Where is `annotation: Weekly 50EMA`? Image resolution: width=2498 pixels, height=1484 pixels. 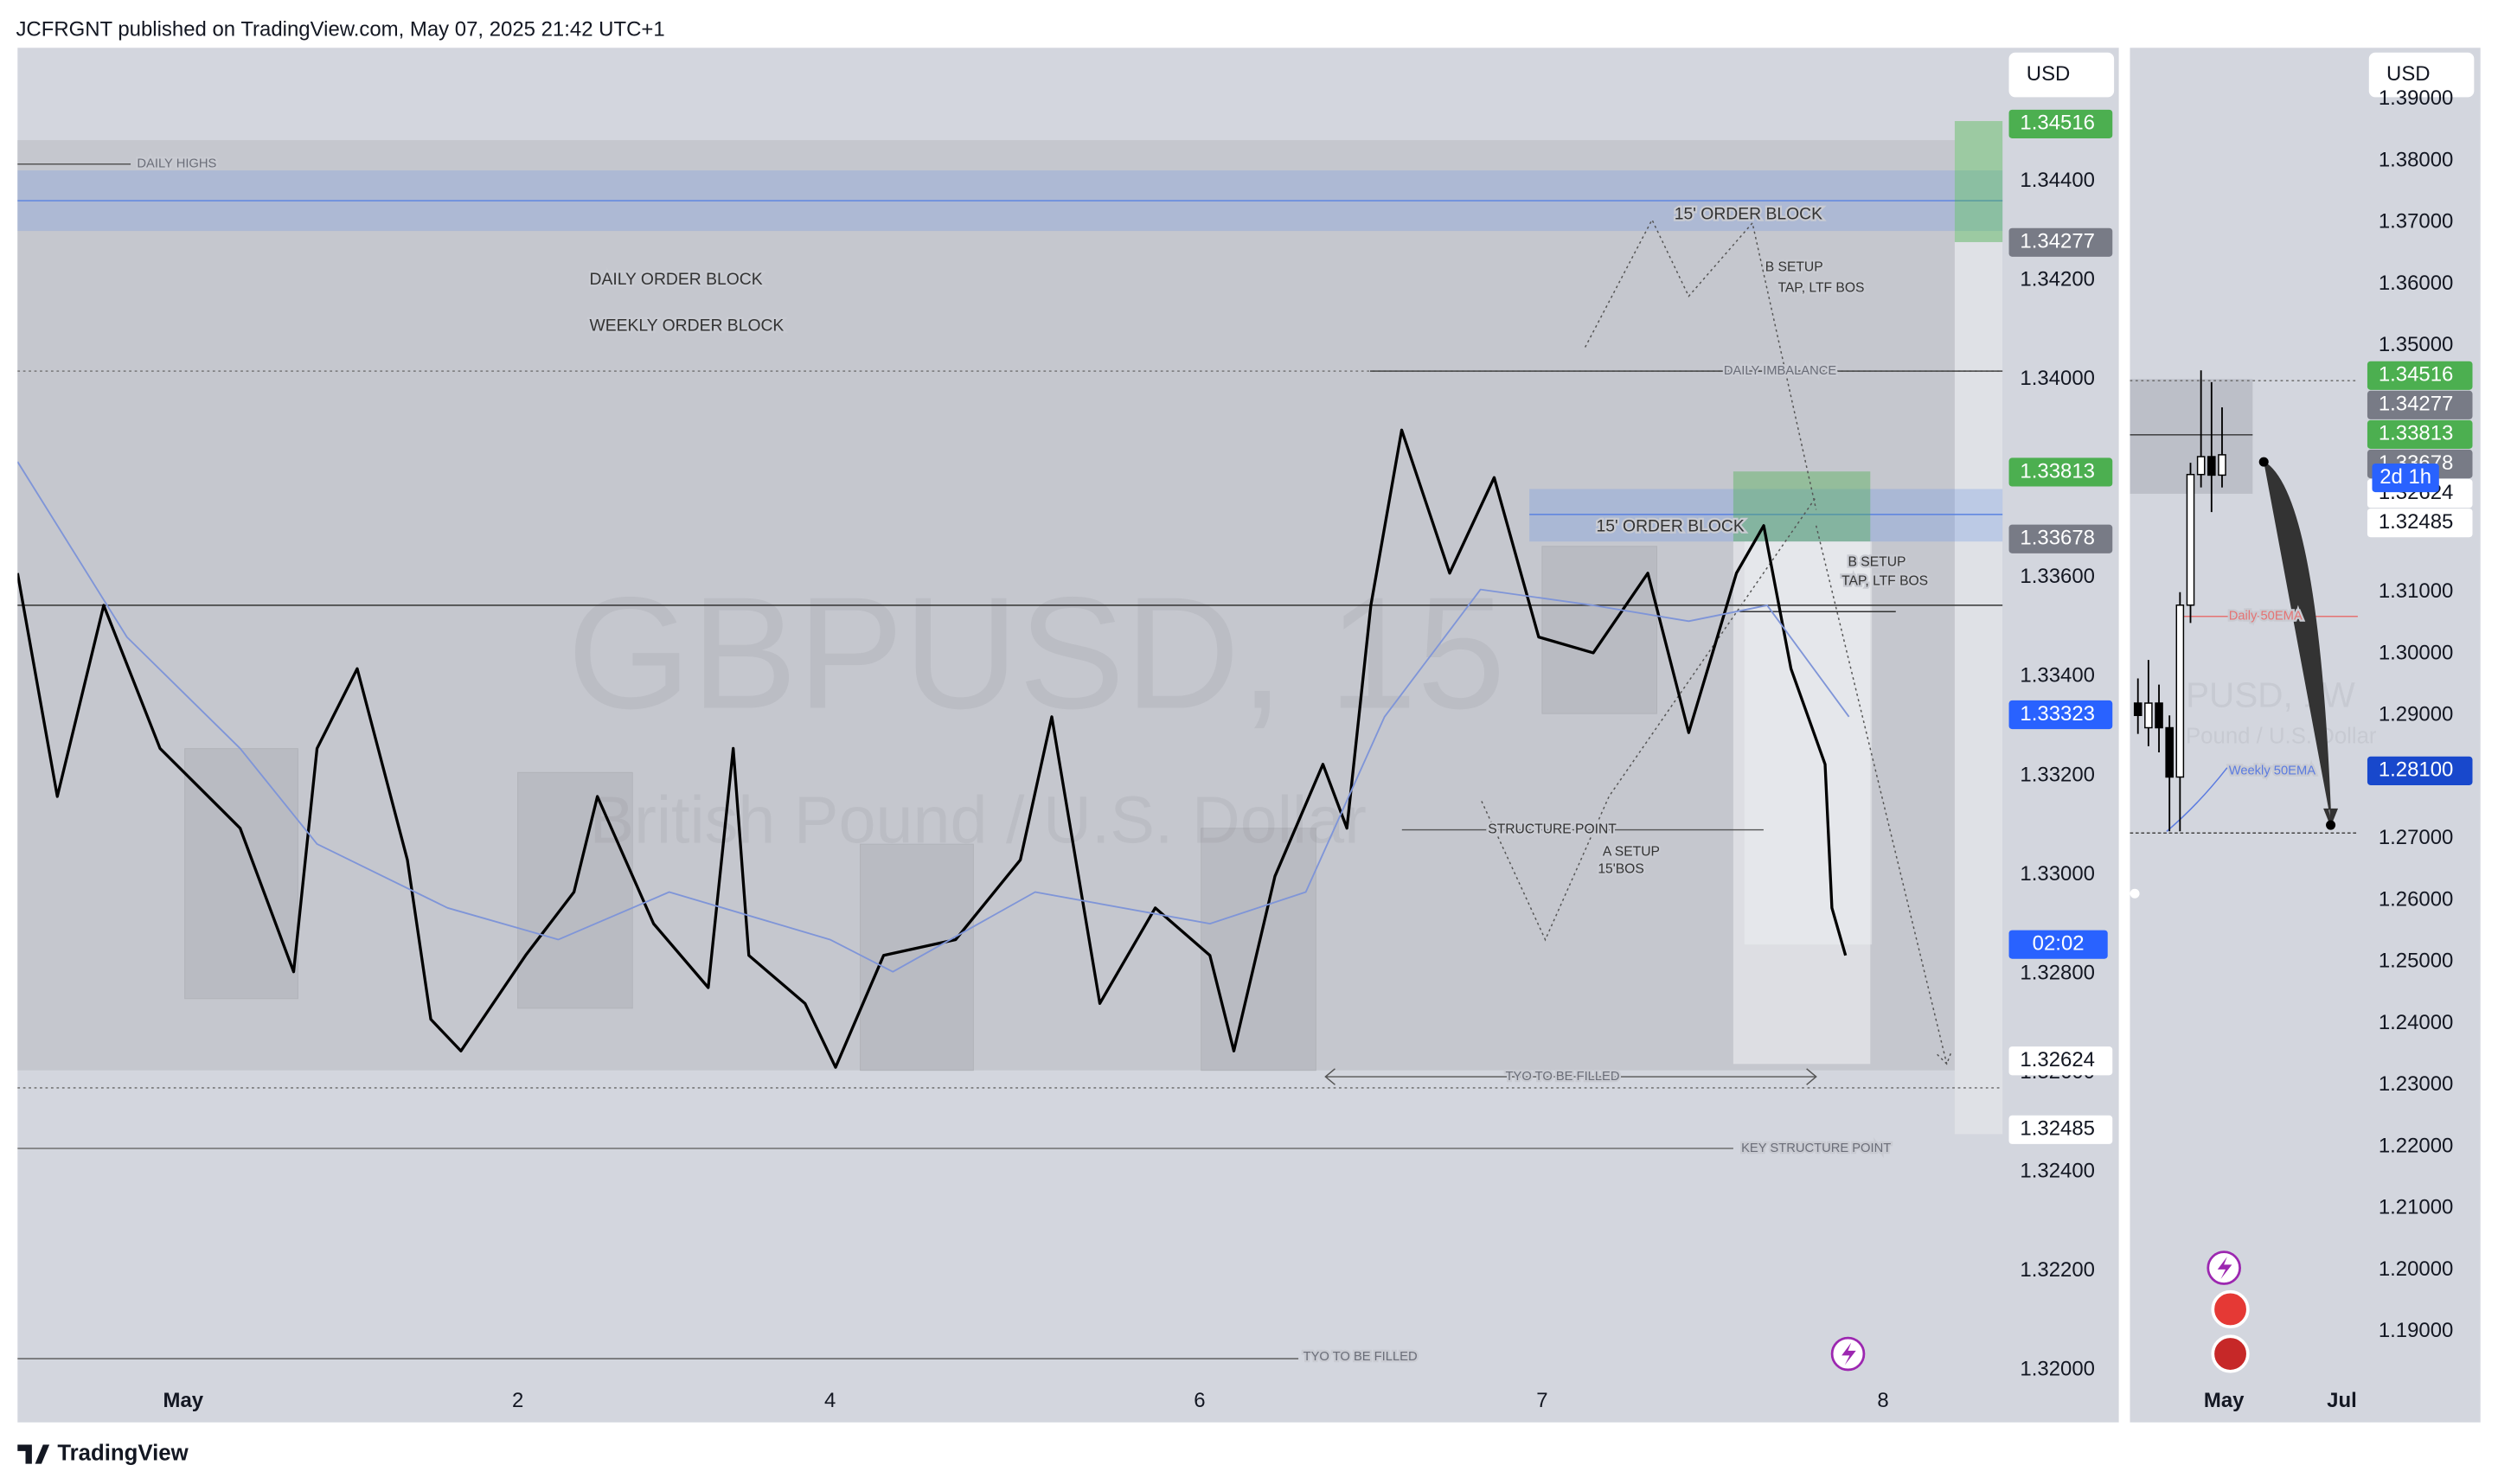 annotation: Weekly 50EMA is located at coordinates (2273, 770).